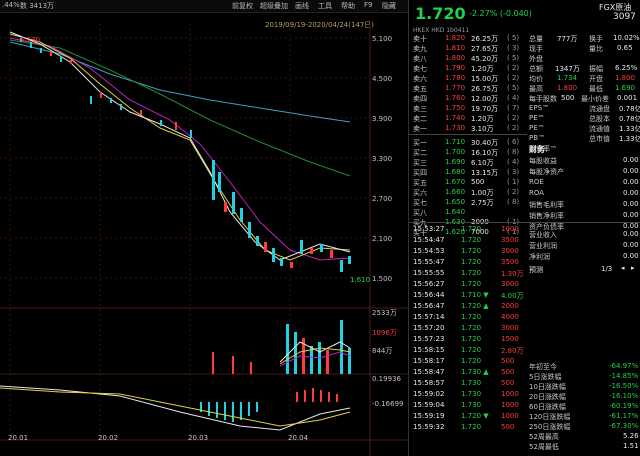 Image resolution: width=640 pixels, height=456 pixels. What do you see at coordinates (382, 199) in the screenshot?
I see `price-tick: 2.700` at bounding box center [382, 199].